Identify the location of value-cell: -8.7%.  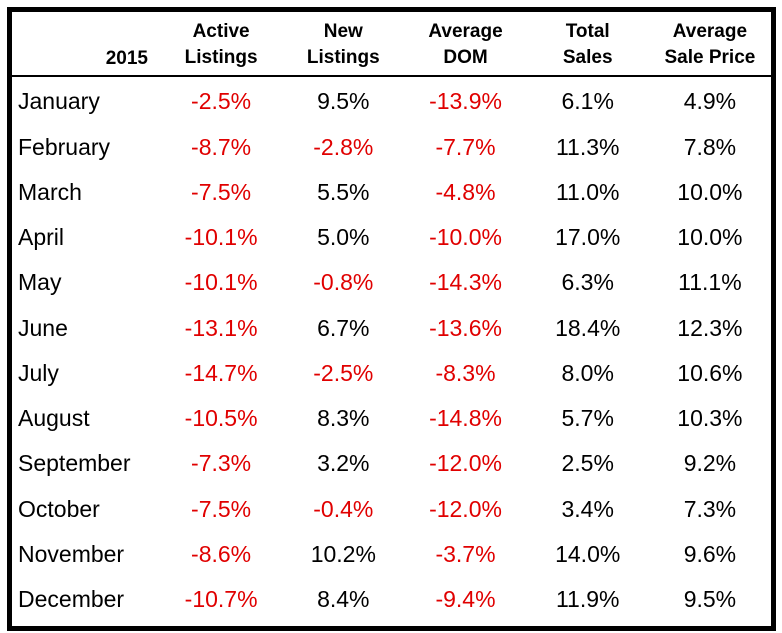
(221, 146).